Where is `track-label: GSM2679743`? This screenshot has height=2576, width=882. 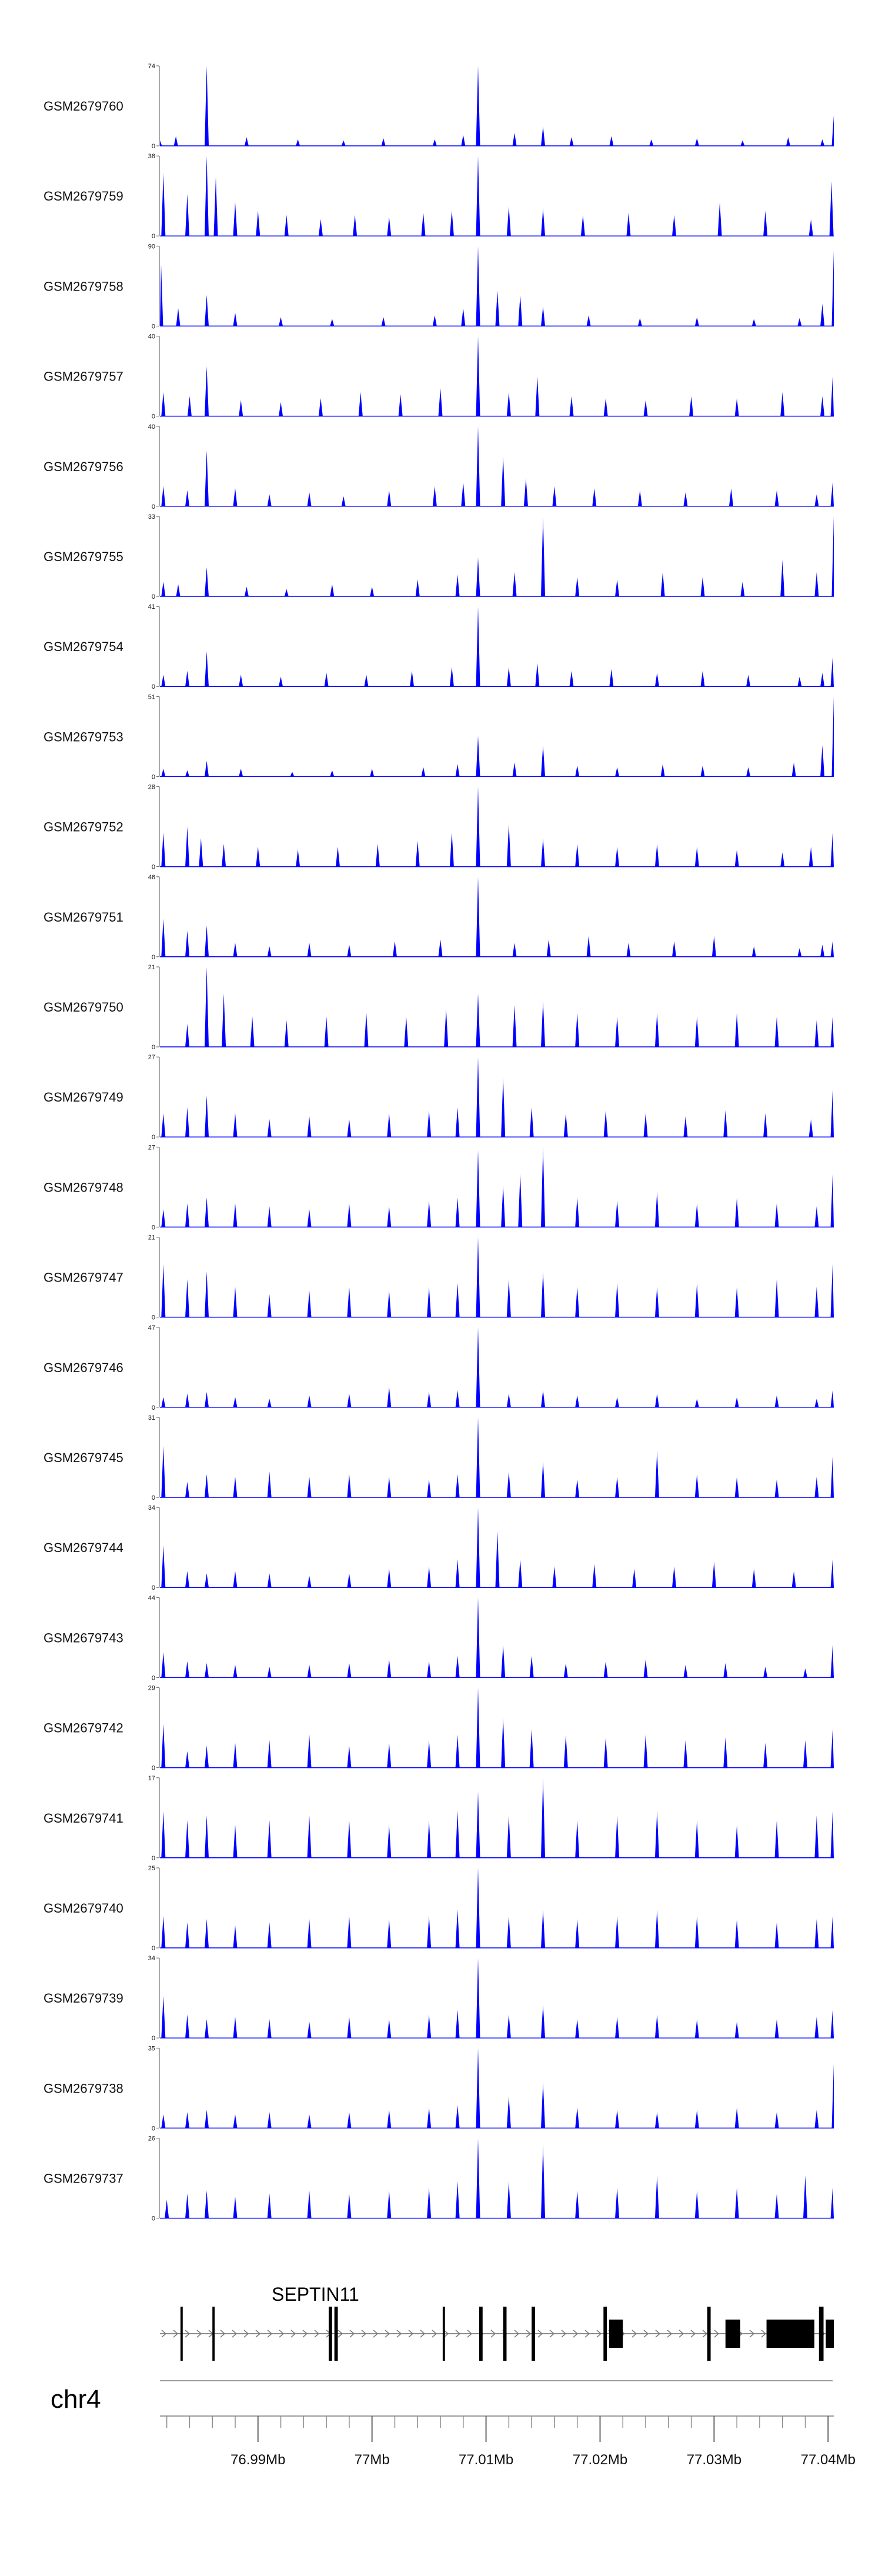 track-label: GSM2679743 is located at coordinates (83, 1637).